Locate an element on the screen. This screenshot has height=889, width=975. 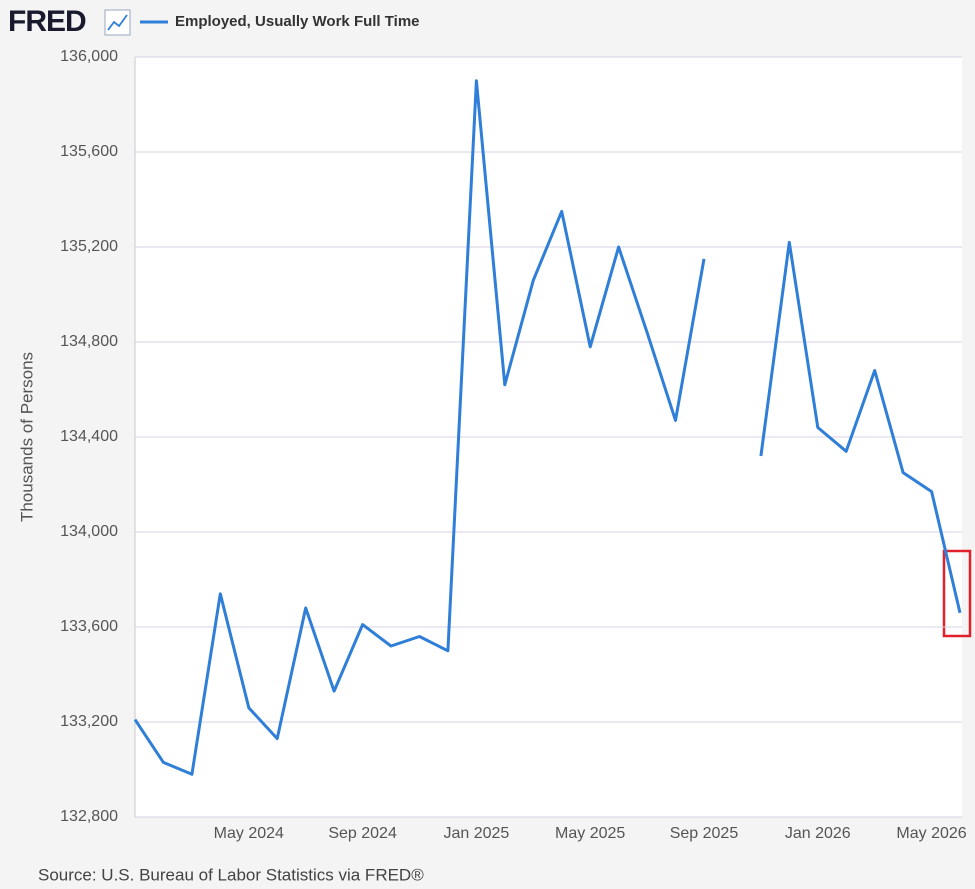
x-tick-label: May 2024 is located at coordinates (249, 833).